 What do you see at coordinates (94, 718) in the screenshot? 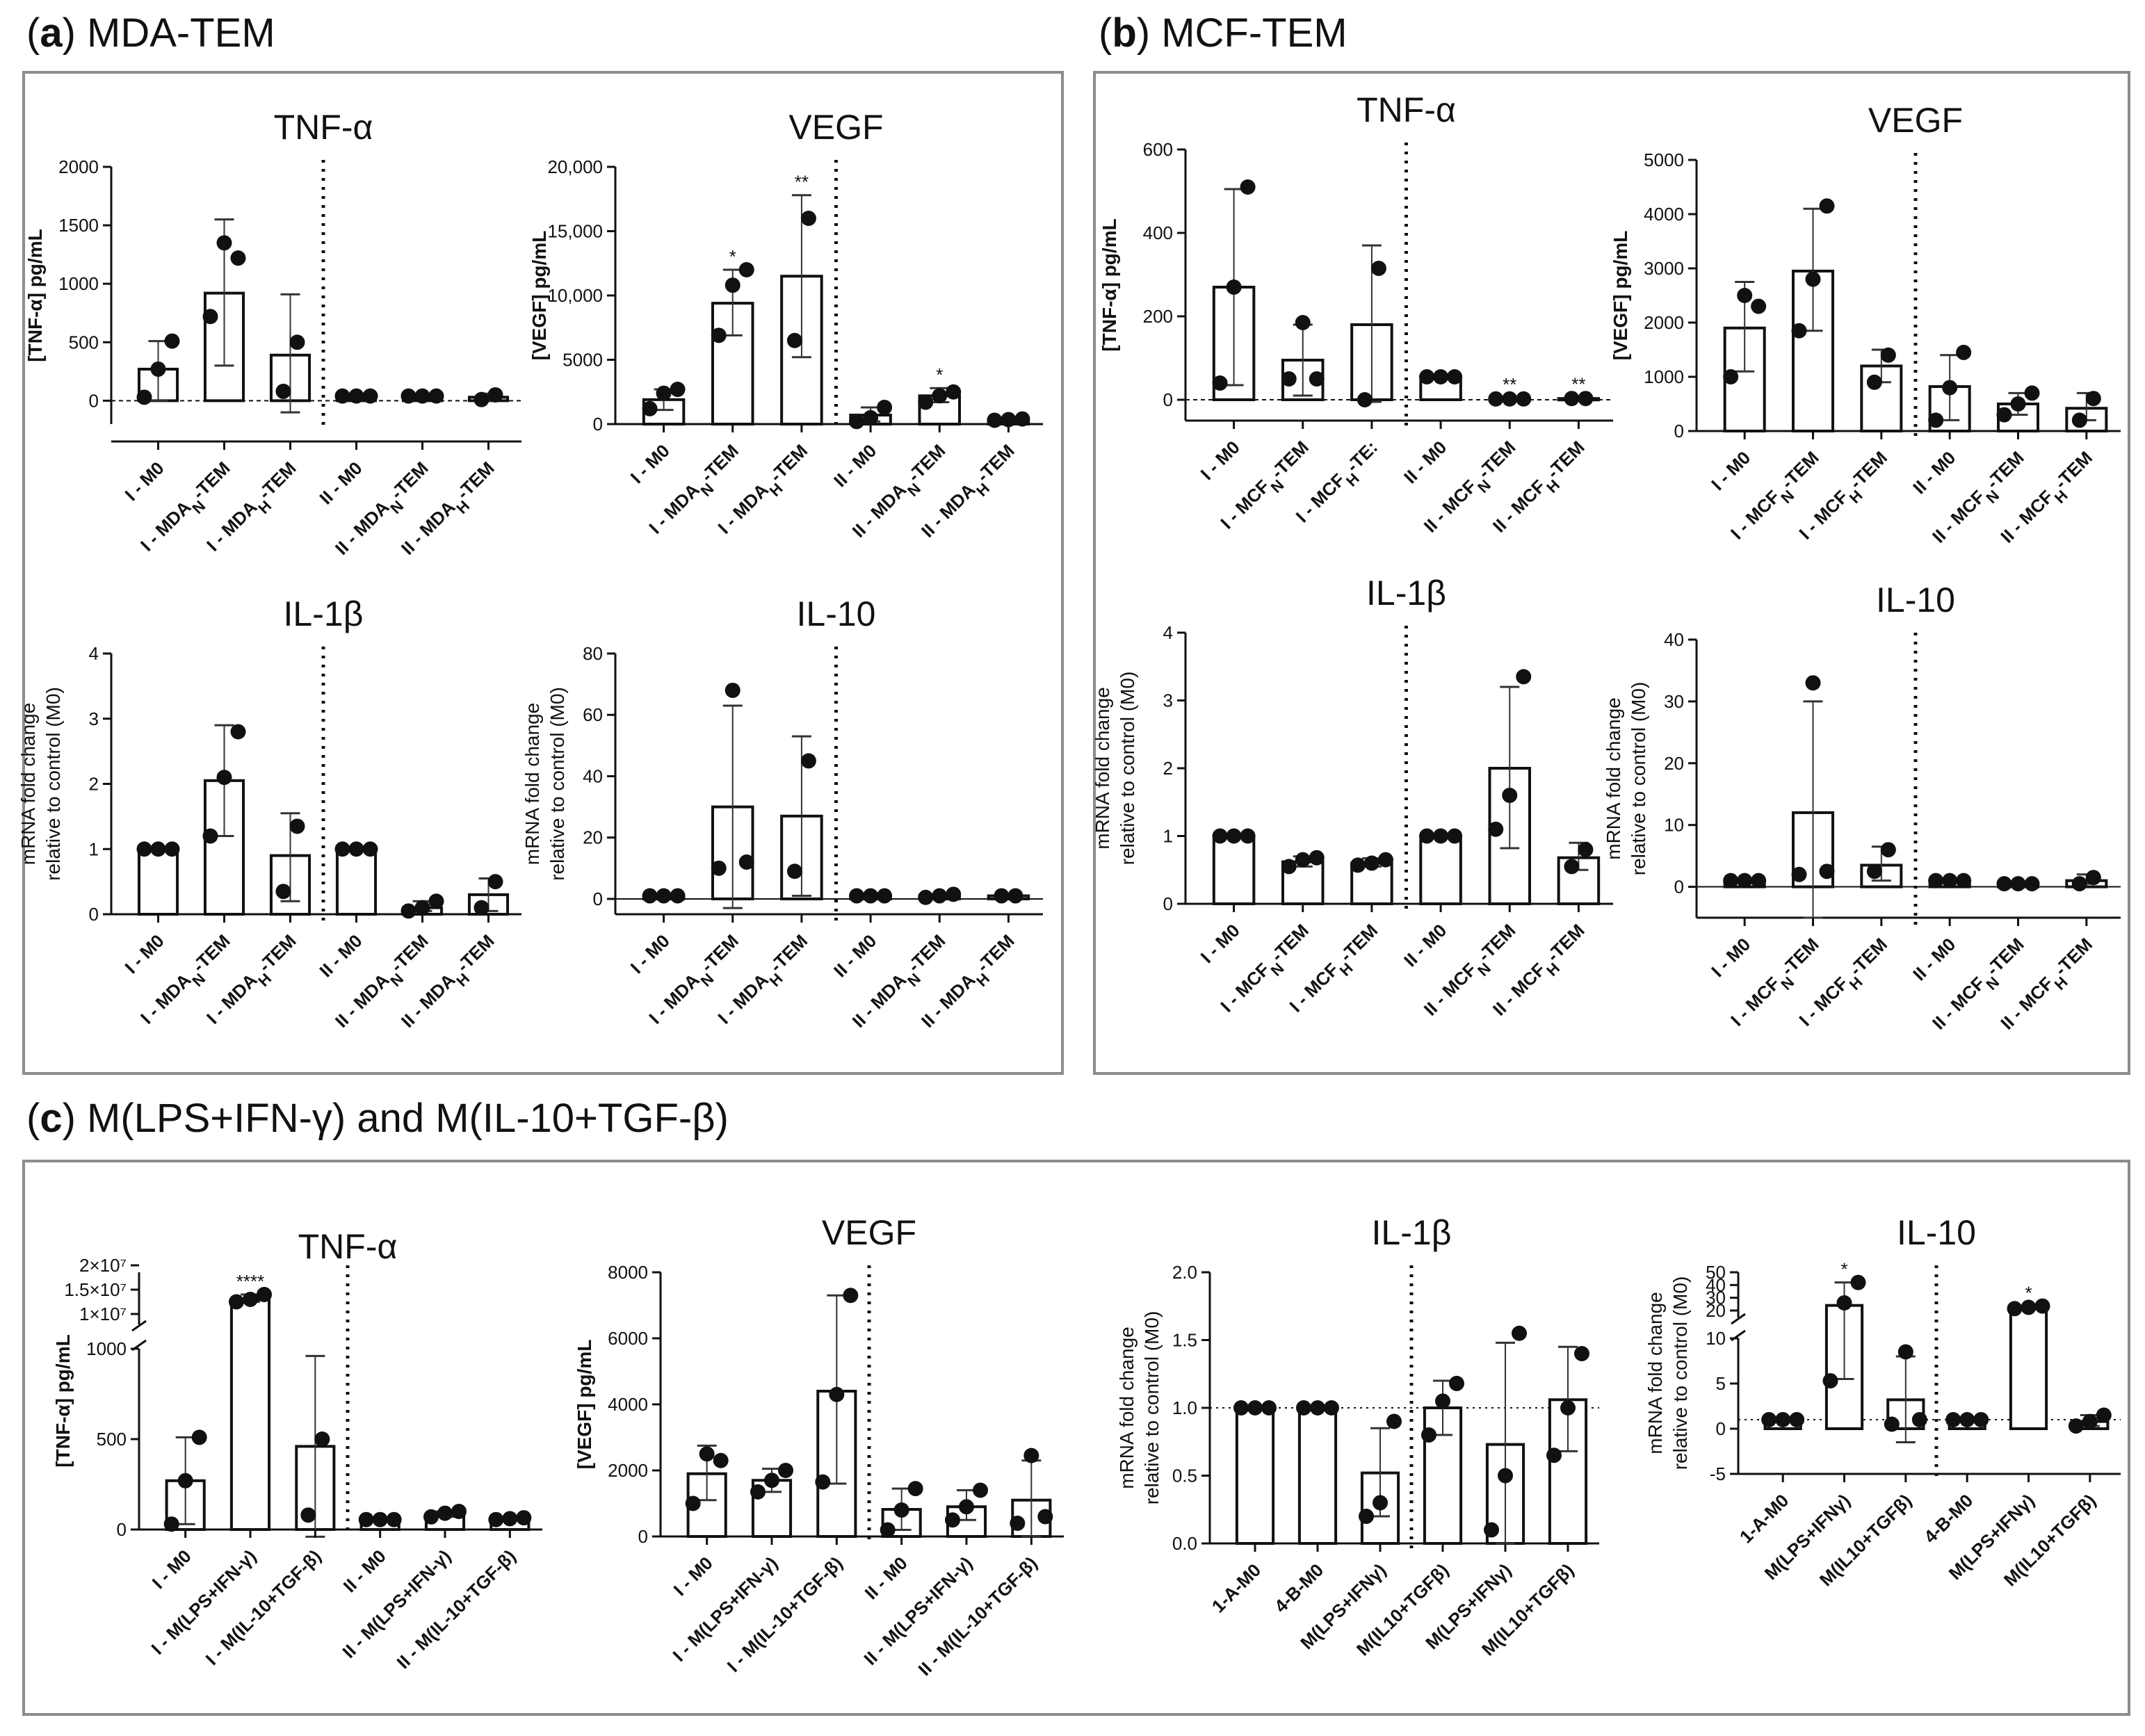
I see `y-tick-label: 3` at bounding box center [94, 718].